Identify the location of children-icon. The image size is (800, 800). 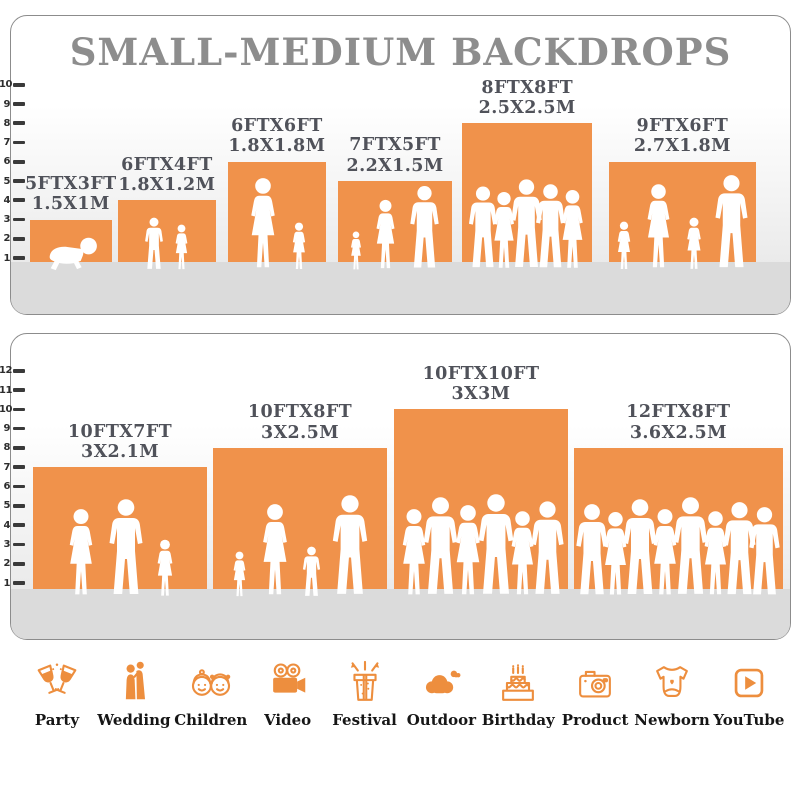
(211, 682).